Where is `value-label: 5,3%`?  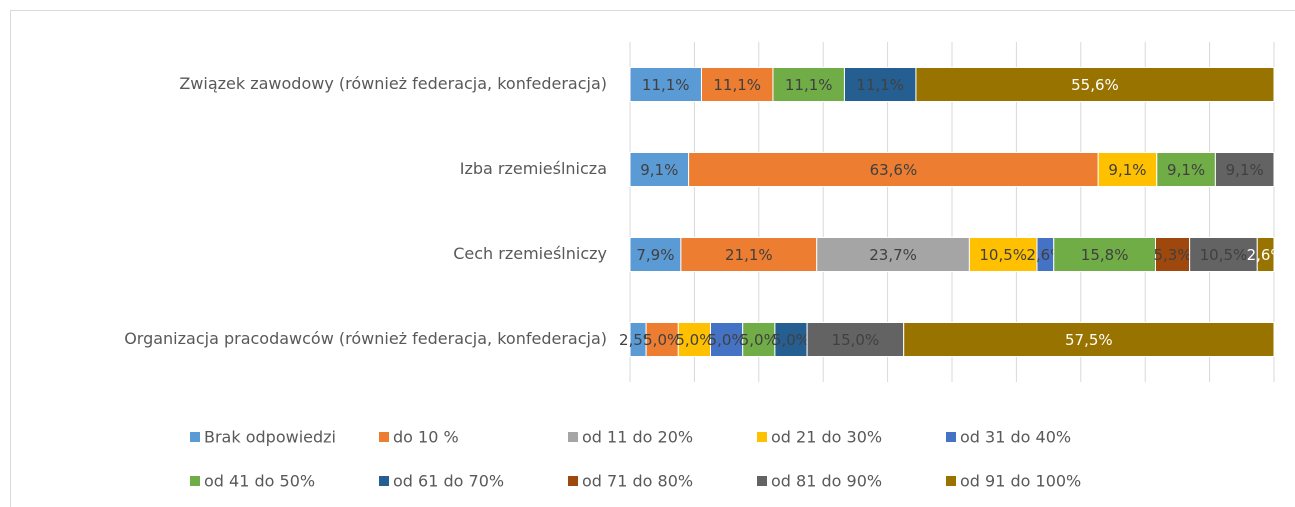
value-label: 5,3% is located at coordinates (1173, 255).